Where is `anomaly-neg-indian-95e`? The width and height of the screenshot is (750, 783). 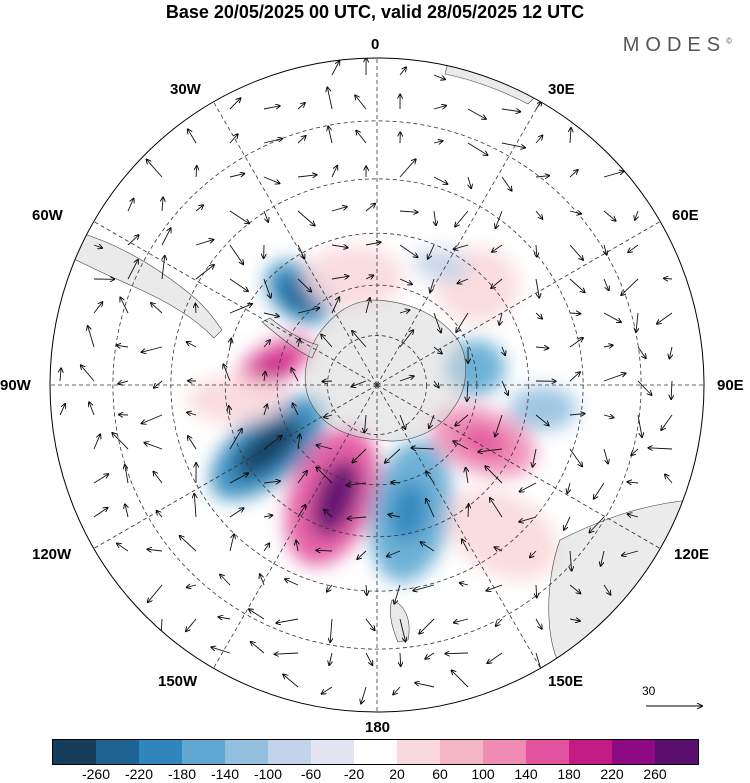
anomaly-neg-indian-95e is located at coordinates (543, 408).